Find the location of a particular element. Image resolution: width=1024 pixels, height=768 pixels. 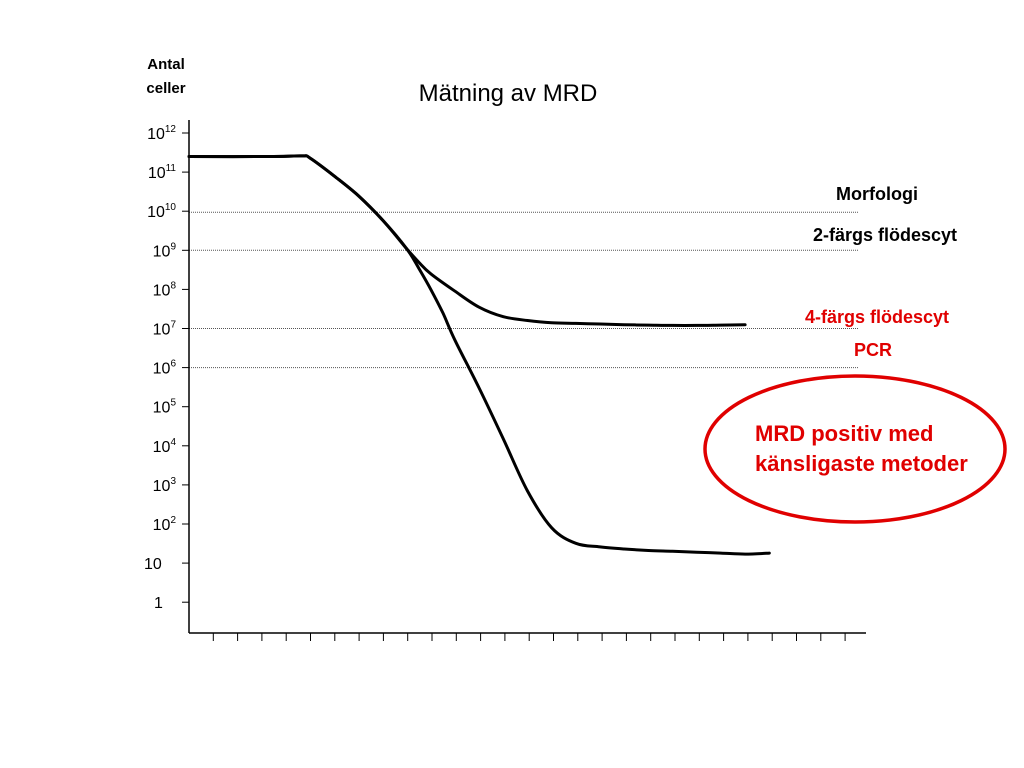

y-tick-label: 10⁵ is located at coordinates (165, 407).